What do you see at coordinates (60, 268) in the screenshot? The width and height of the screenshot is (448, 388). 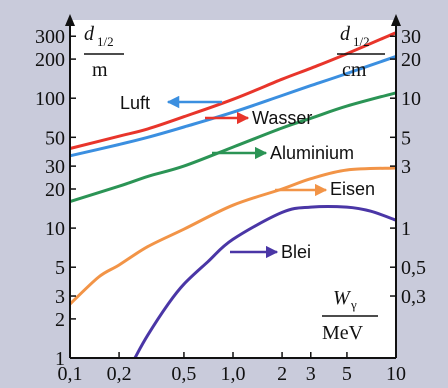 I see `left-tick-label: 5` at bounding box center [60, 268].